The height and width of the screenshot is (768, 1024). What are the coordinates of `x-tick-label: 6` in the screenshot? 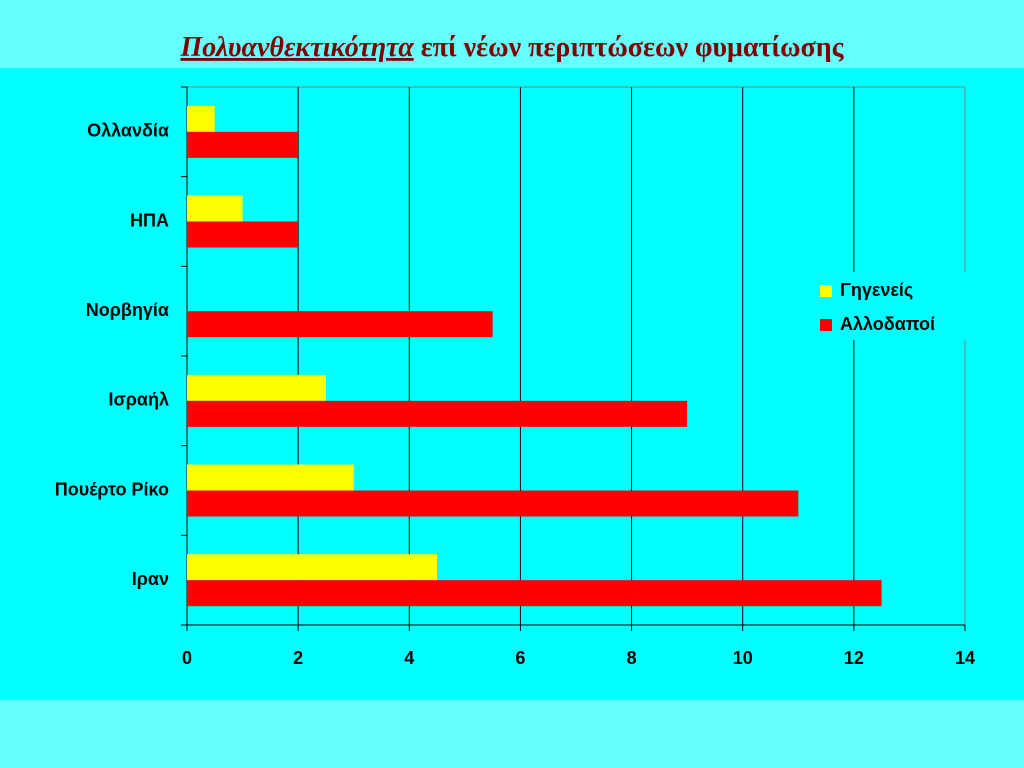 It's located at (520, 658).